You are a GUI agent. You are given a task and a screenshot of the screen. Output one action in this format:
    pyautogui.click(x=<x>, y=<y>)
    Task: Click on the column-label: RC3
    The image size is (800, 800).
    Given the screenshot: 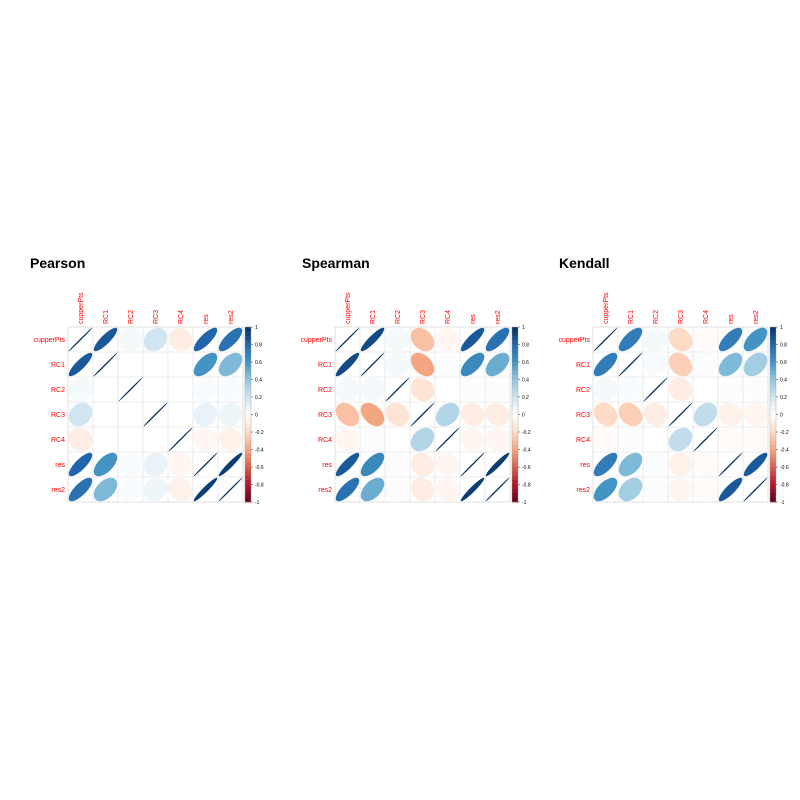 What is the action you would take?
    pyautogui.click(x=156, y=317)
    